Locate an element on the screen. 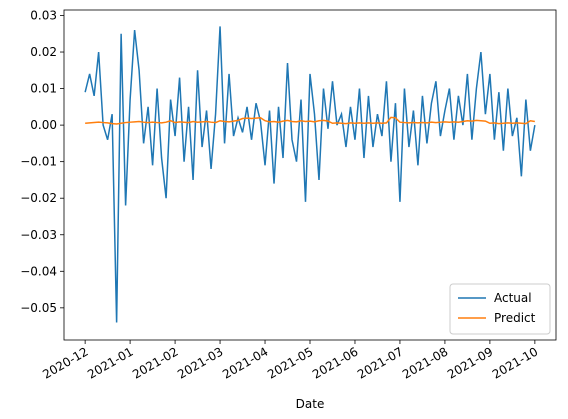 The height and width of the screenshot is (419, 568). x-tick-label: 2021-05 is located at coordinates (290, 362).